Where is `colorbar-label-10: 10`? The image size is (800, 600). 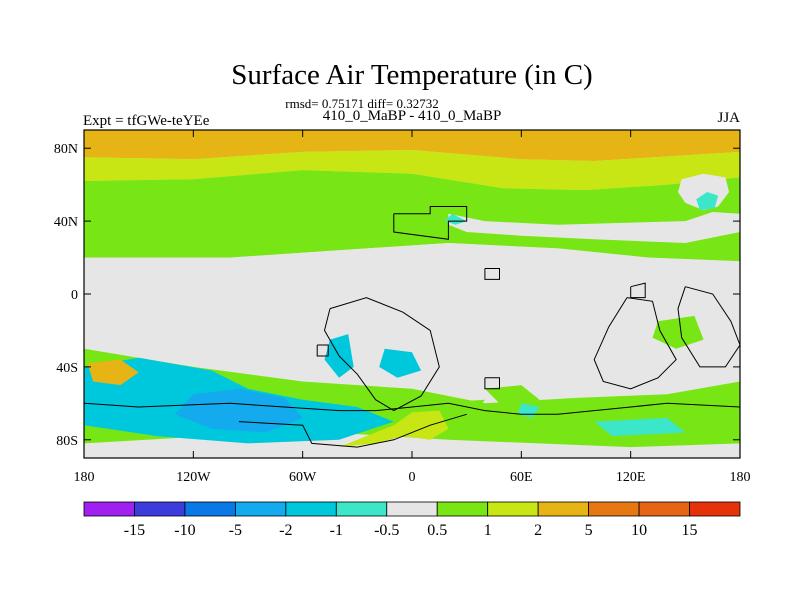 colorbar-label-10: 10 is located at coordinates (639, 530).